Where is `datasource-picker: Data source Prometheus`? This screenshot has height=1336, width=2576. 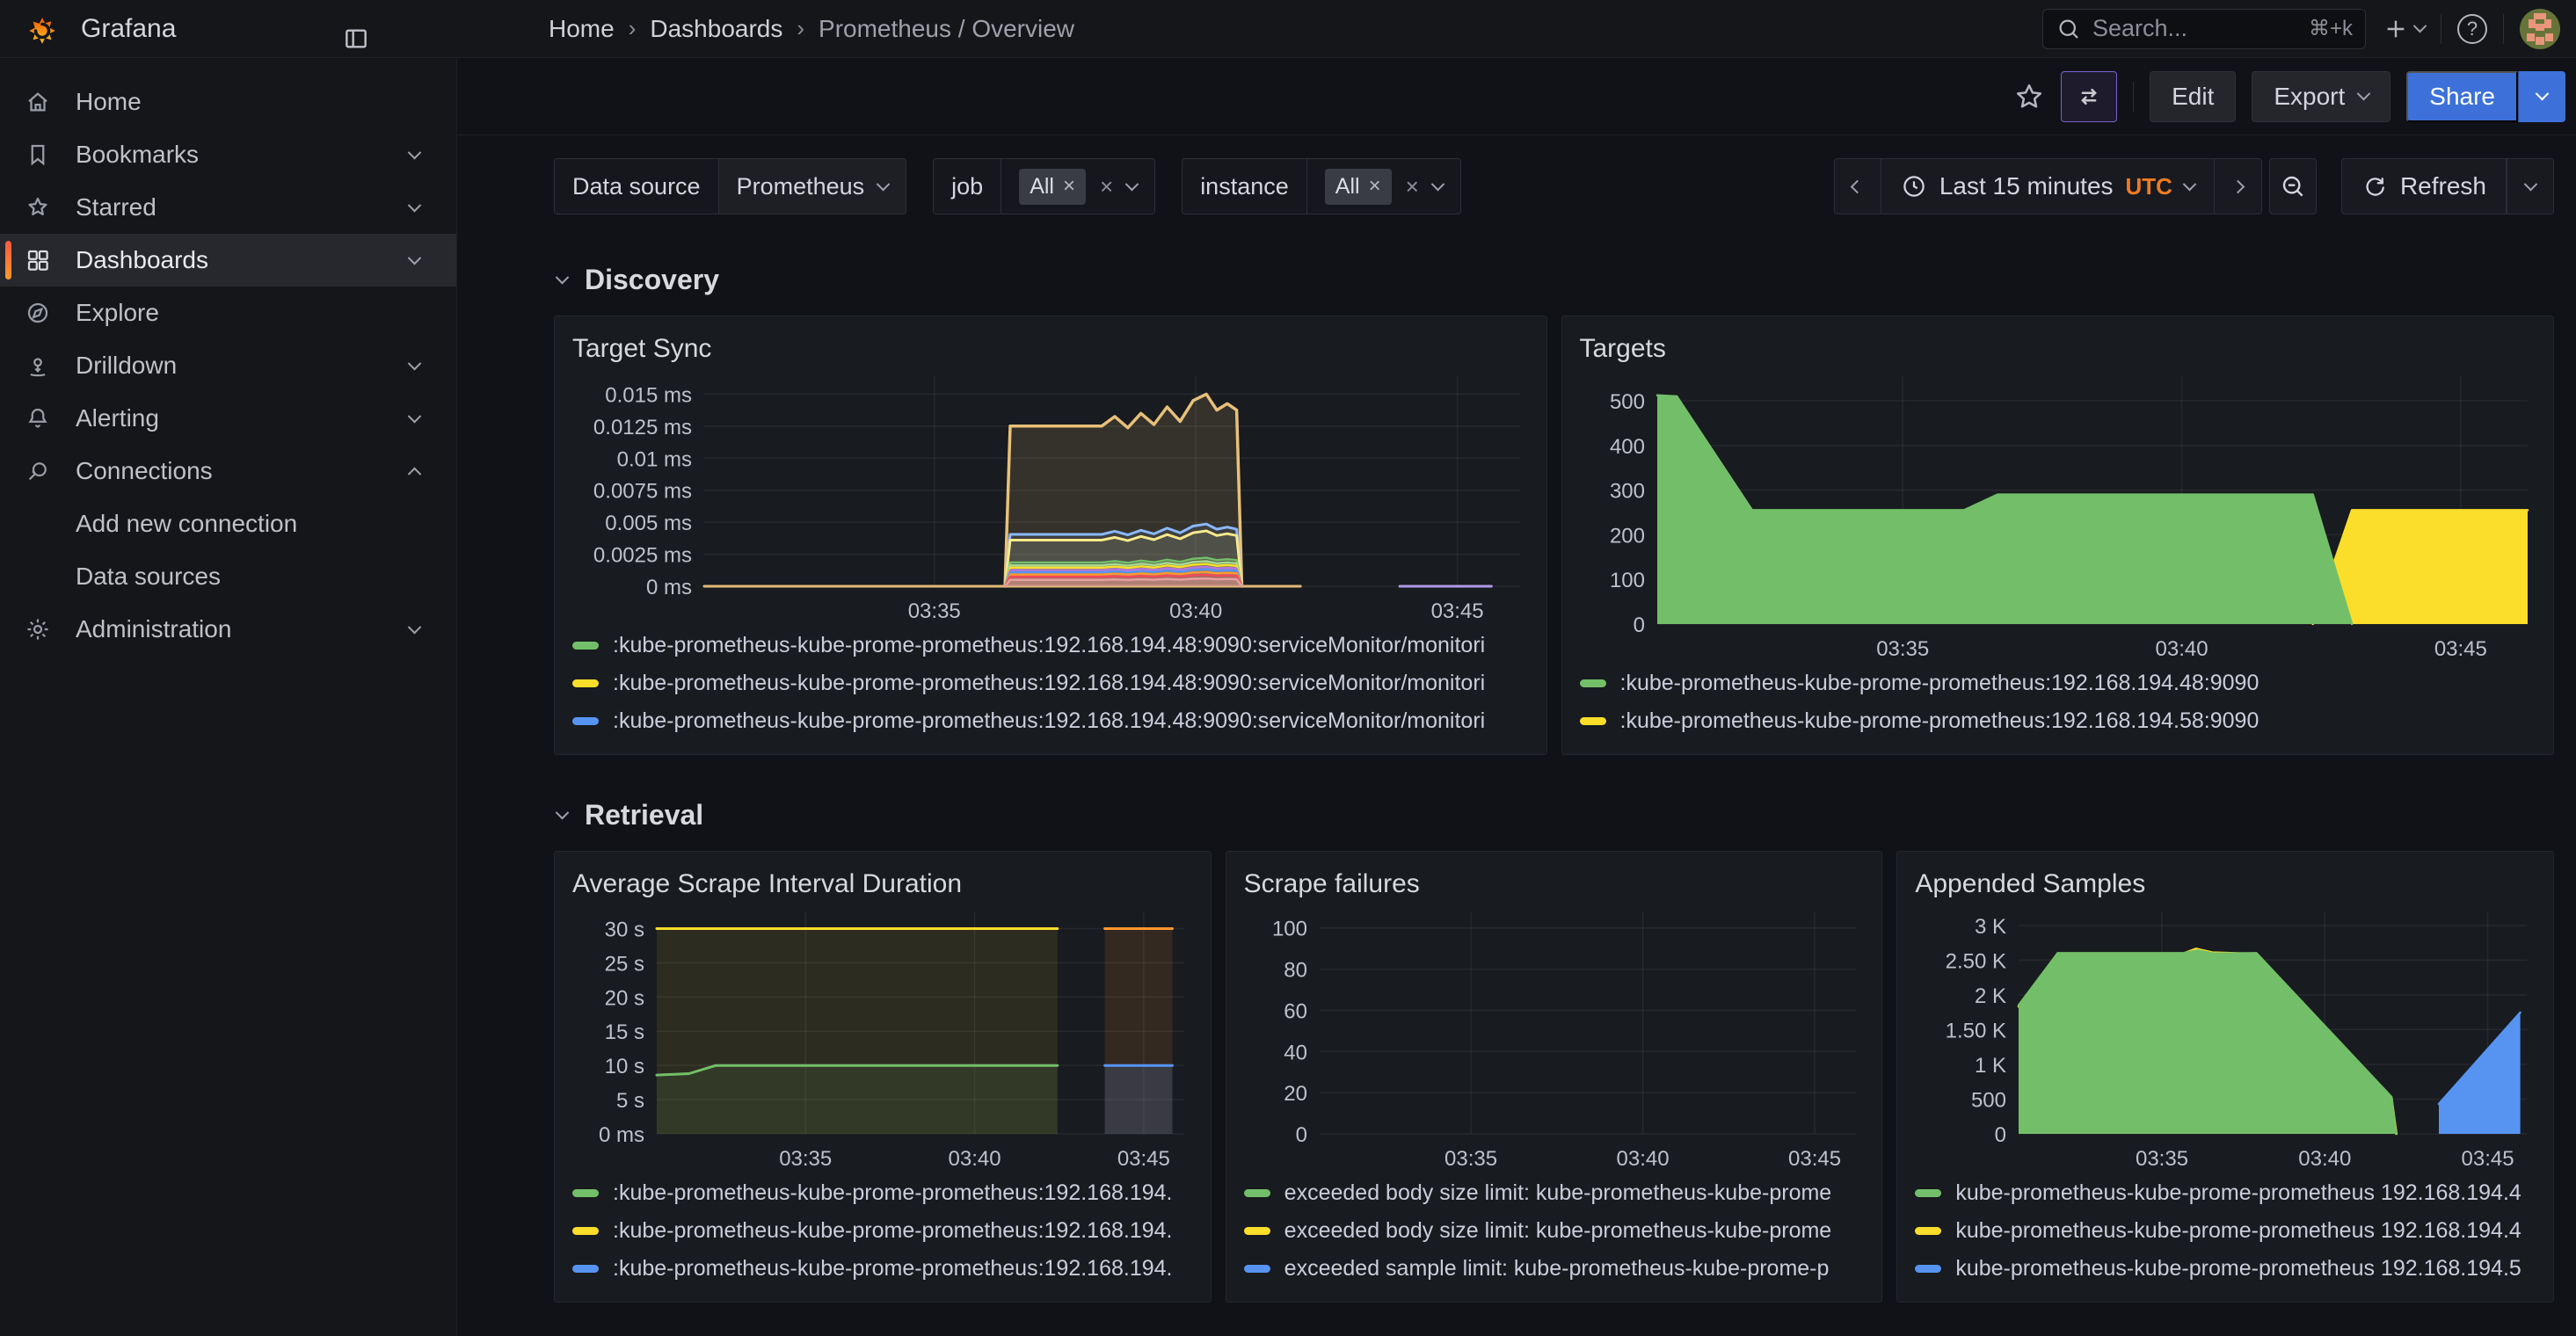
datasource-picker: Data source Prometheus is located at coordinates (730, 186).